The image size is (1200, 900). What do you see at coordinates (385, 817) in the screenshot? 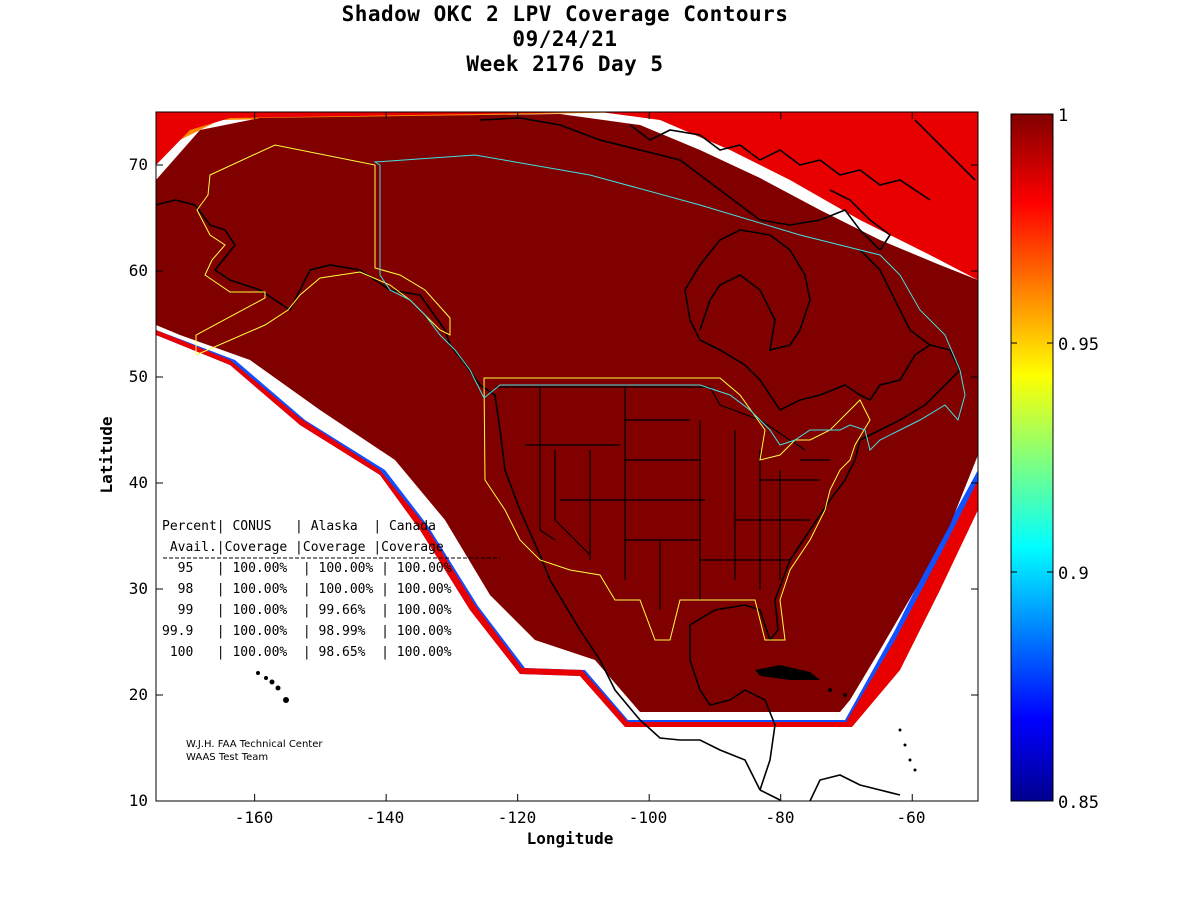
I see `x-tick-label: -140` at bounding box center [385, 817].